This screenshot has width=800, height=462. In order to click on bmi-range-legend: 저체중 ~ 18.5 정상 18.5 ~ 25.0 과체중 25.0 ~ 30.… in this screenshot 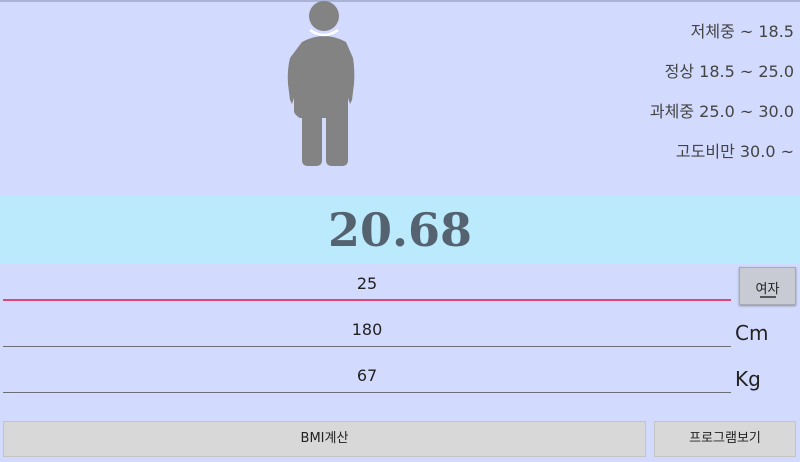, I will do `click(644, 100)`.